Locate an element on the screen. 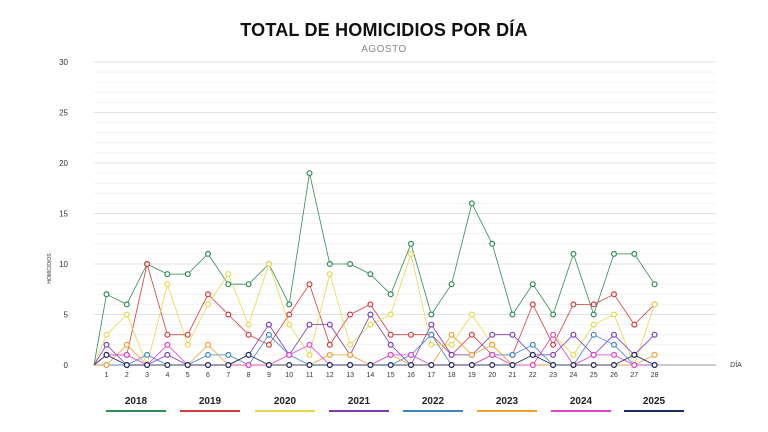 The height and width of the screenshot is (432, 768). legend-label: 2022 is located at coordinates (433, 401).